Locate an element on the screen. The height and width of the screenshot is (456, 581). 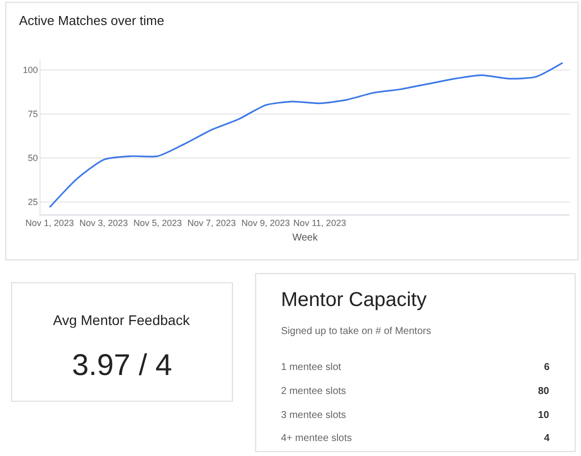
x-tick-label: Nov 3, 2023 is located at coordinates (103, 223).